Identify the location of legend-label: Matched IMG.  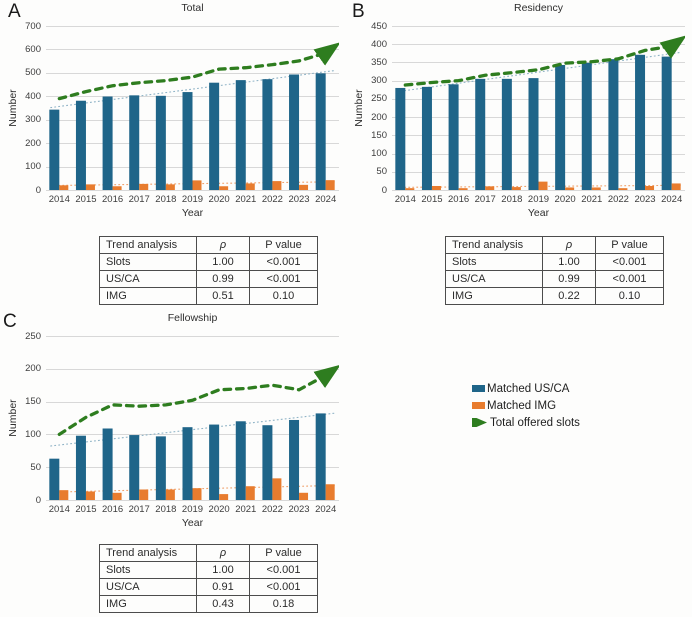
(522, 405).